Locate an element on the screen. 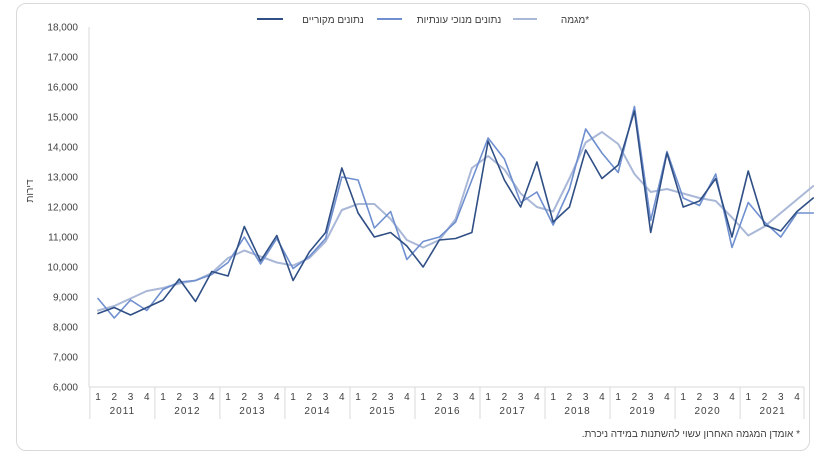 The width and height of the screenshot is (814, 463). legend: נתונים מקוריים נתונים מנוכי עונתיות מגמה* is located at coordinates (423, 20).